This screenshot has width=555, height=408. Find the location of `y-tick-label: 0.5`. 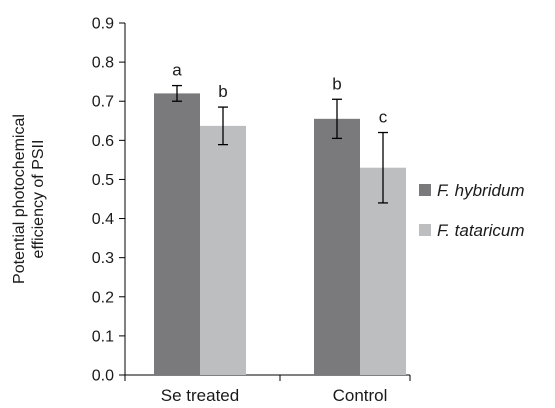

y-tick-label: 0.5 is located at coordinates (103, 180).